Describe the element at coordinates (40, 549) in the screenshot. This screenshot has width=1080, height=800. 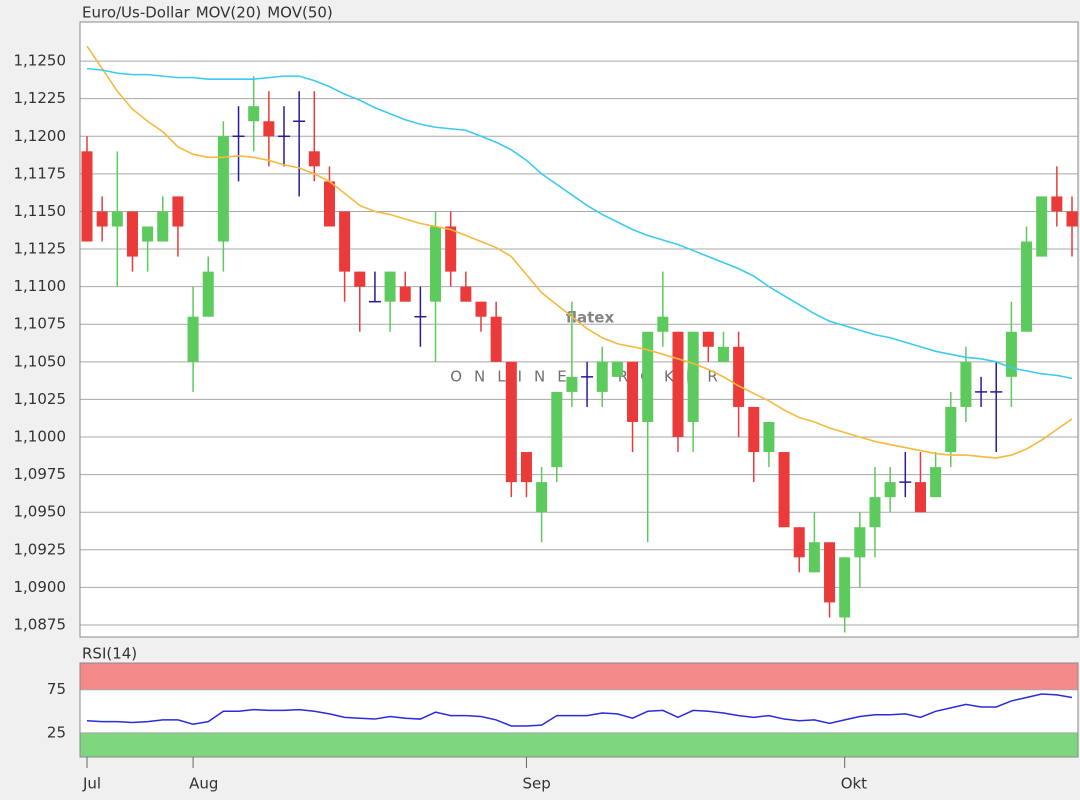
I see `y-tick-label: 1,0925` at that location.